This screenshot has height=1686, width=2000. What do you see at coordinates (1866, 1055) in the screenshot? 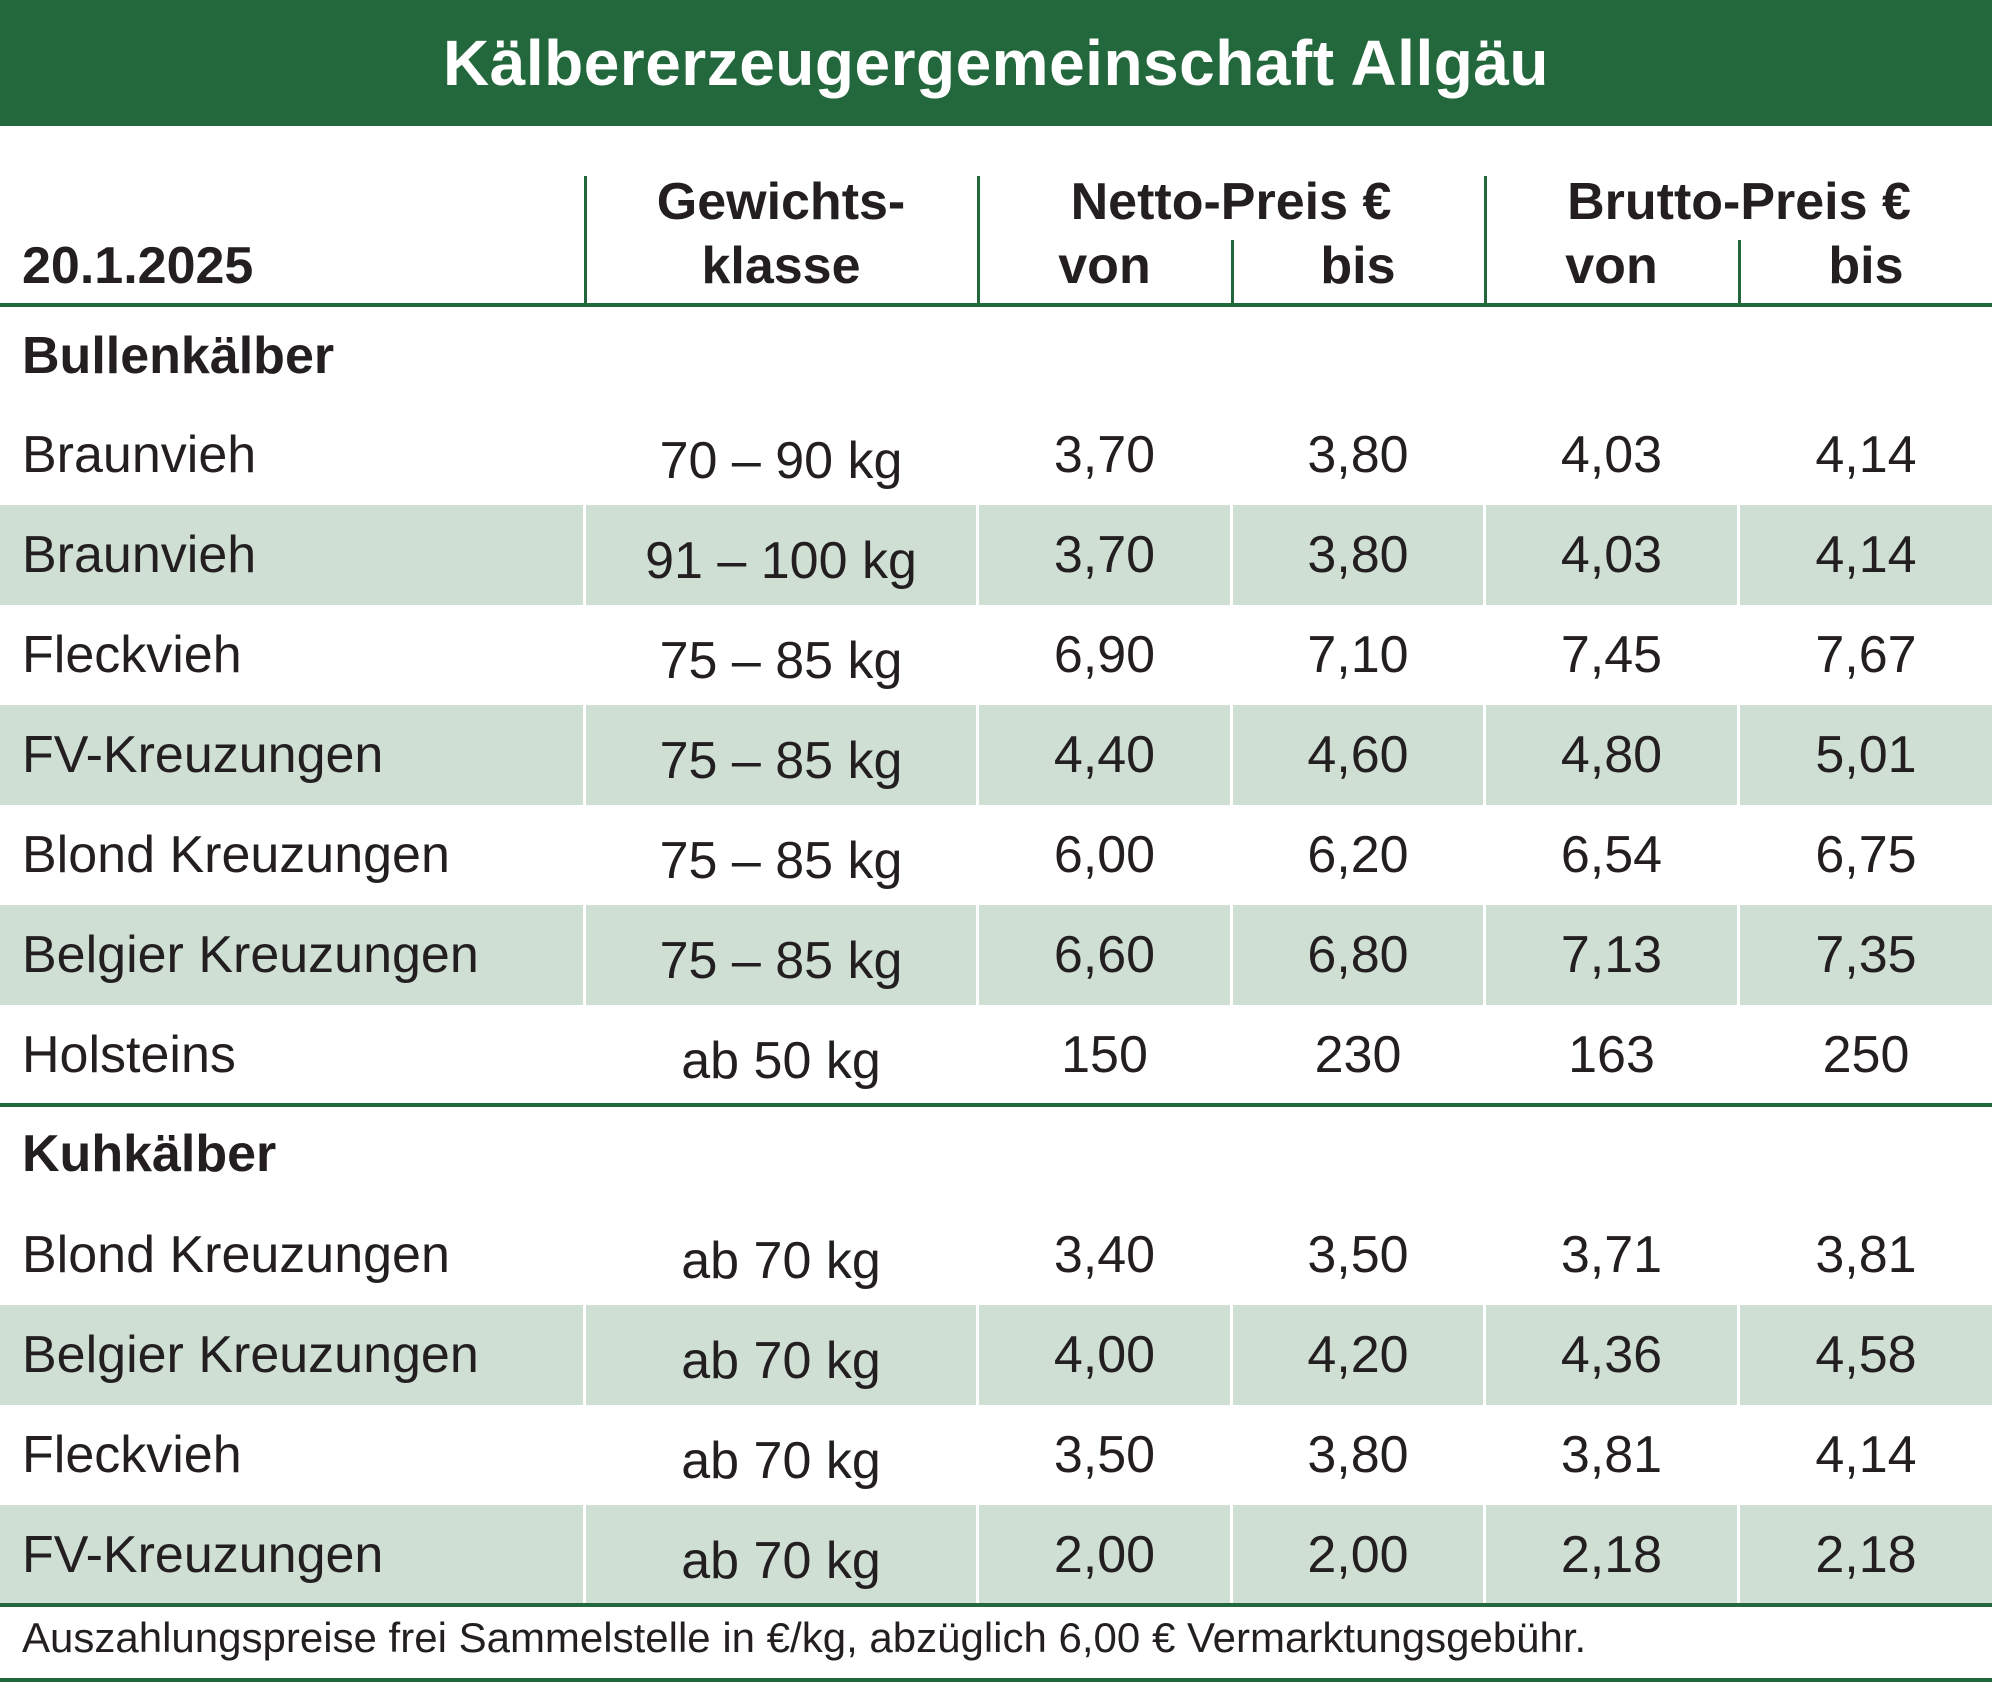
I see `row-brutto-bis: 250` at bounding box center [1866, 1055].